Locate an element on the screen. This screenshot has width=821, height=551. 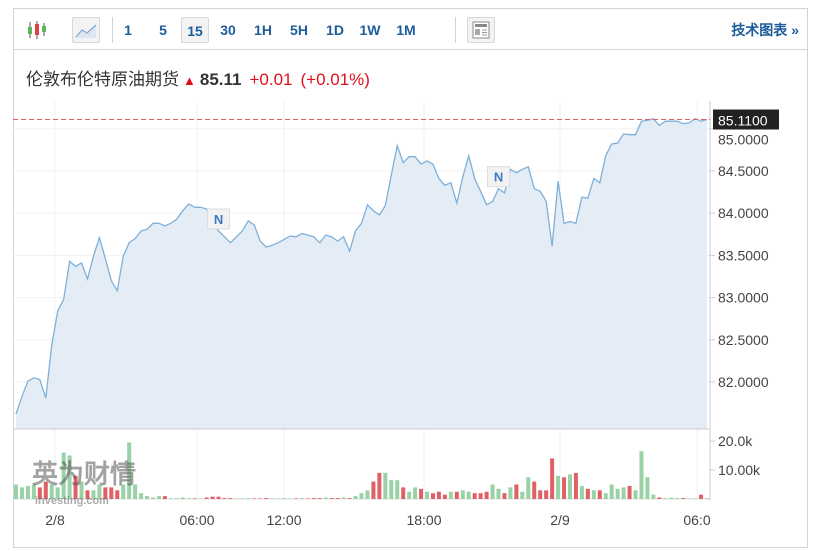
technical-chart-link: 技术图表 » is located at coordinates (765, 30).